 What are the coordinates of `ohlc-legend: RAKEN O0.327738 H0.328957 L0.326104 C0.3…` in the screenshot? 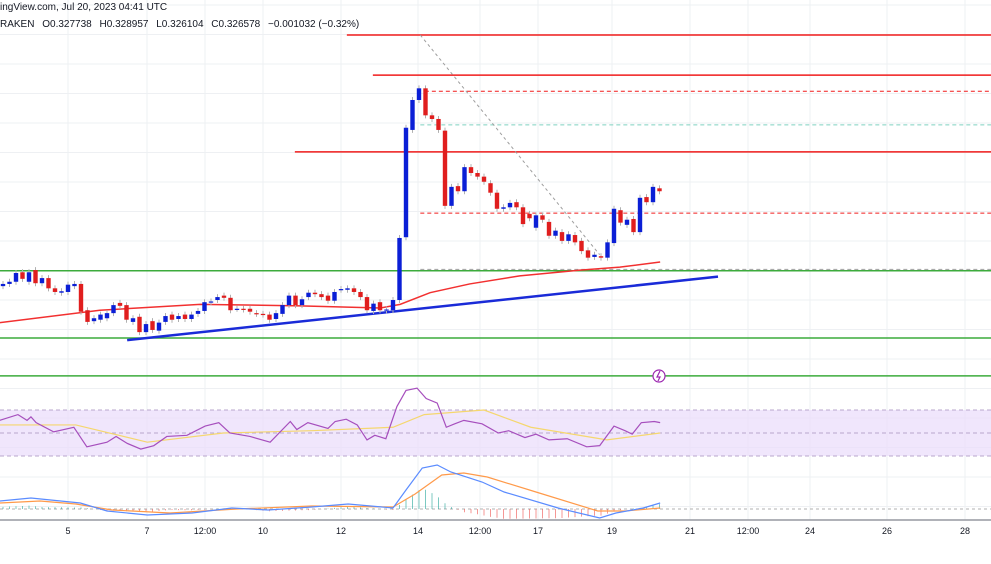 It's located at (182, 24).